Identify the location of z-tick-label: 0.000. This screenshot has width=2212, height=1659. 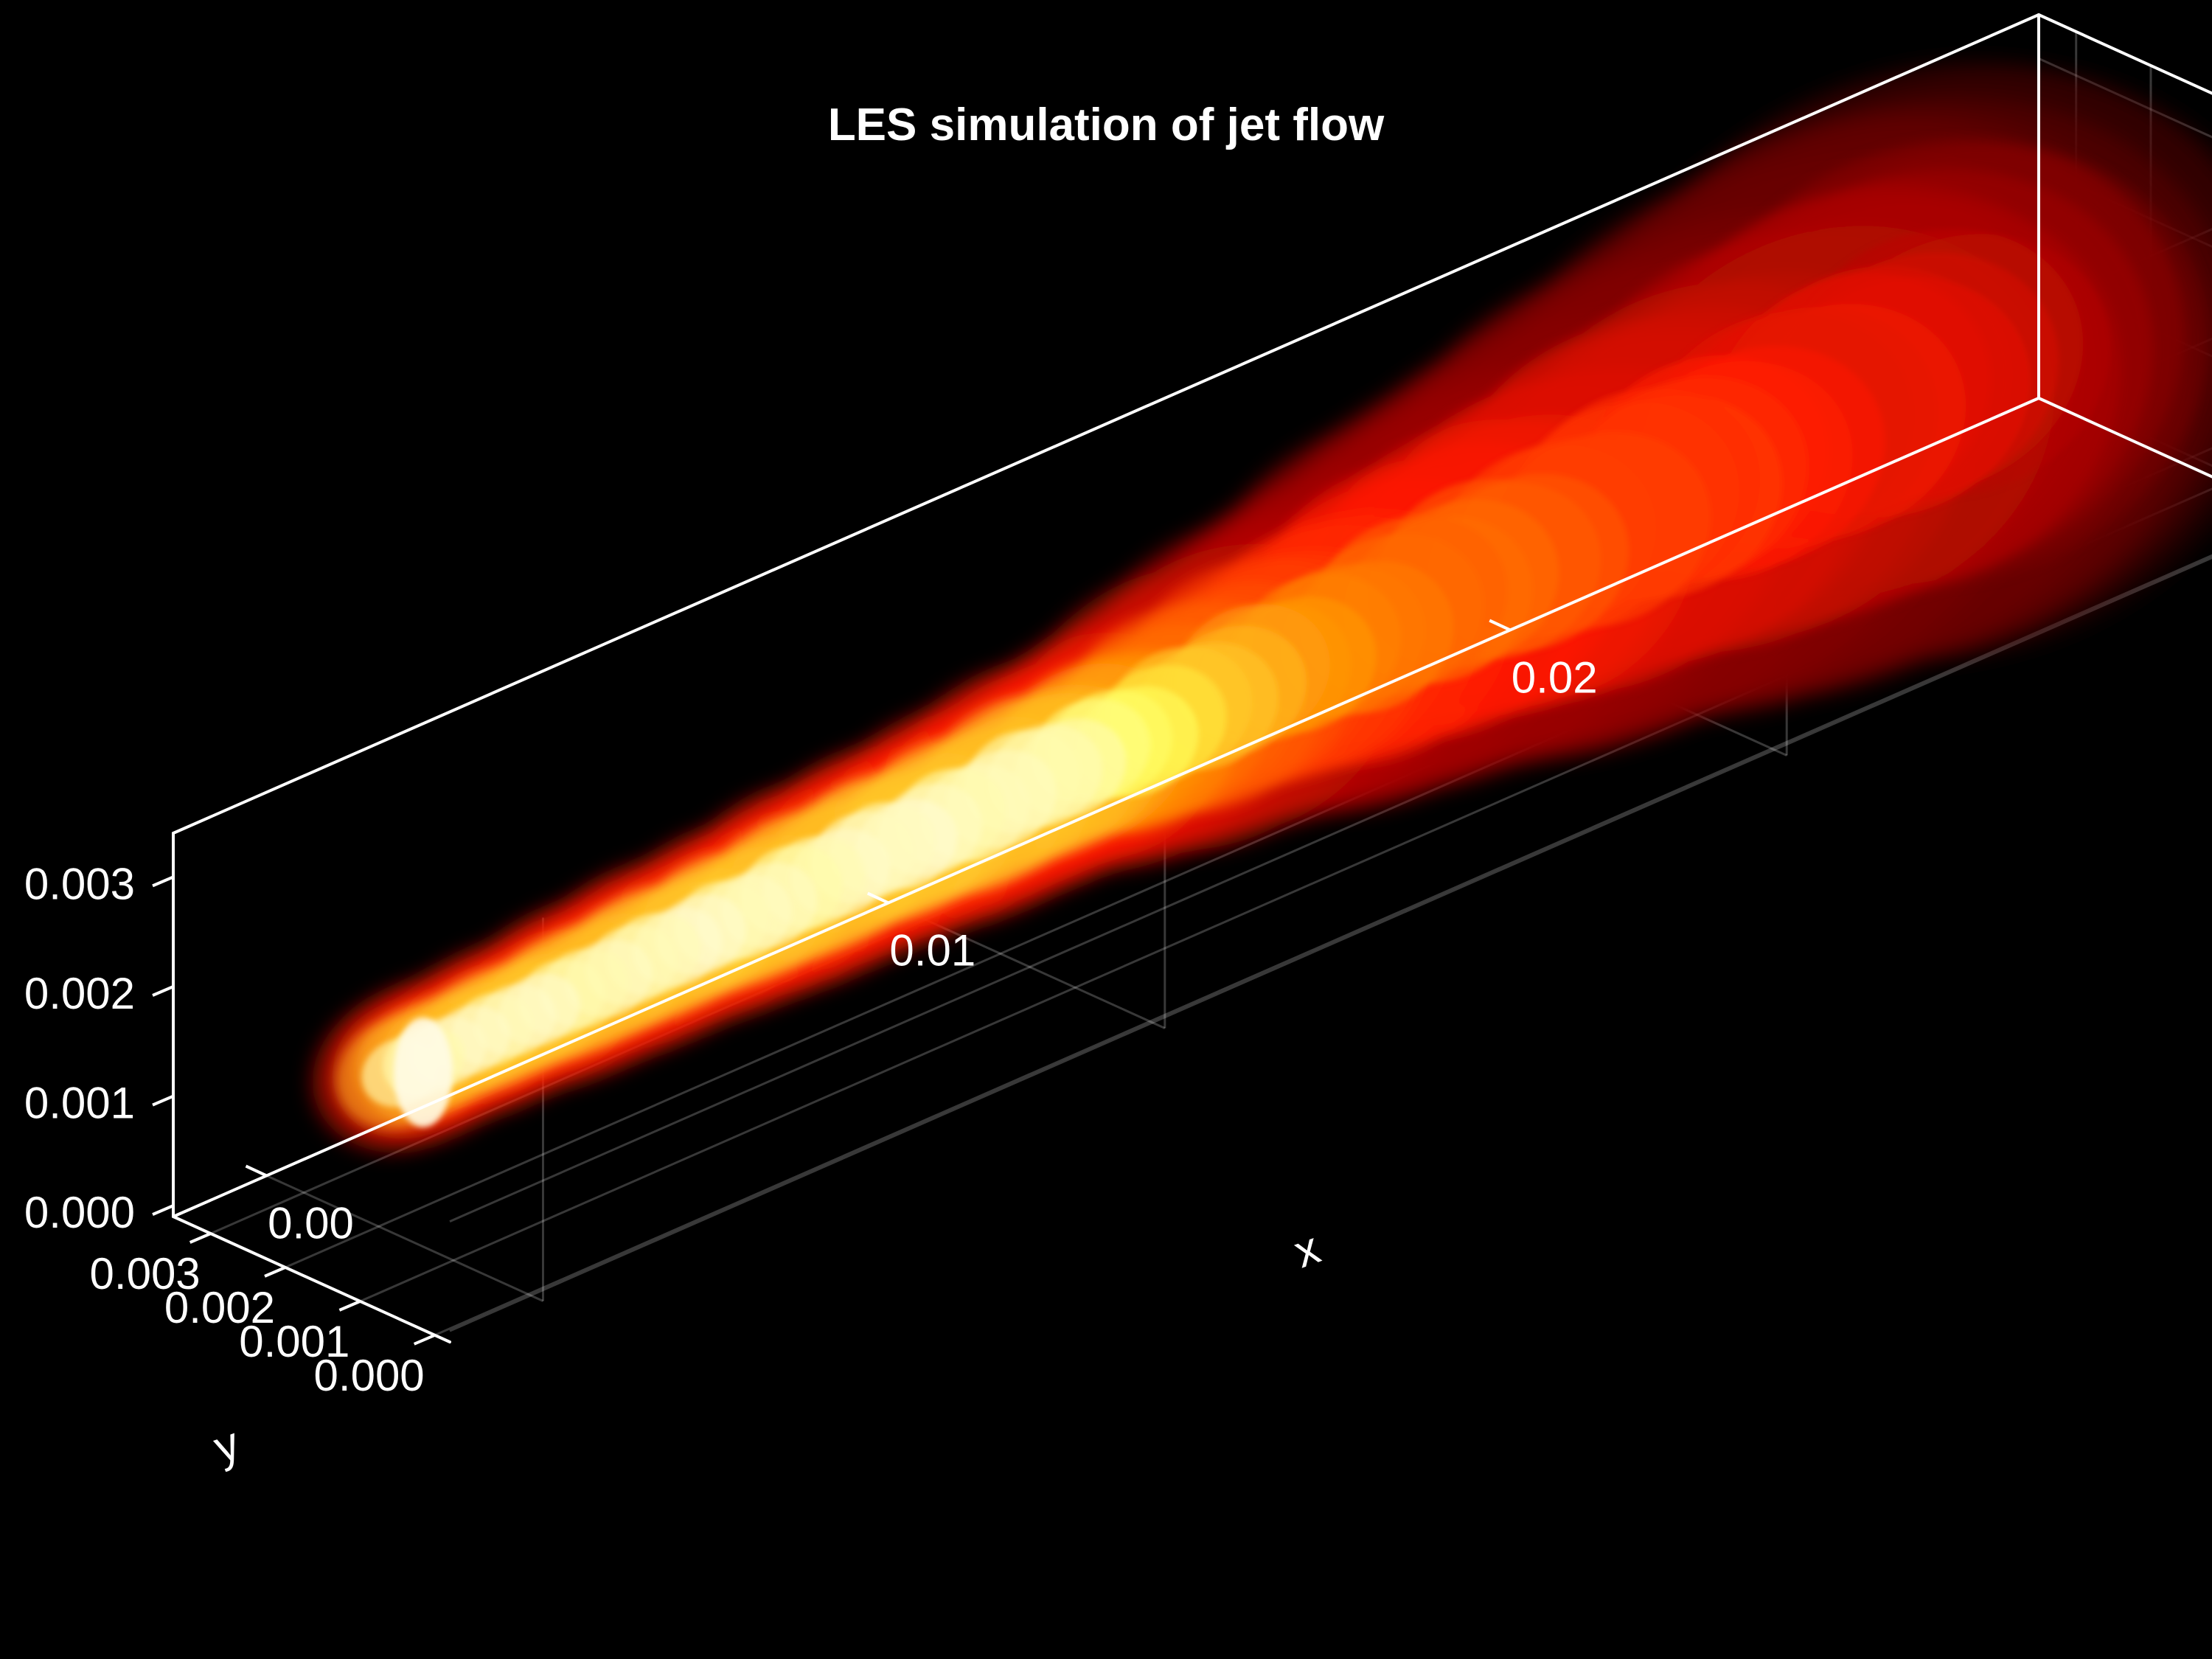
(79, 1212).